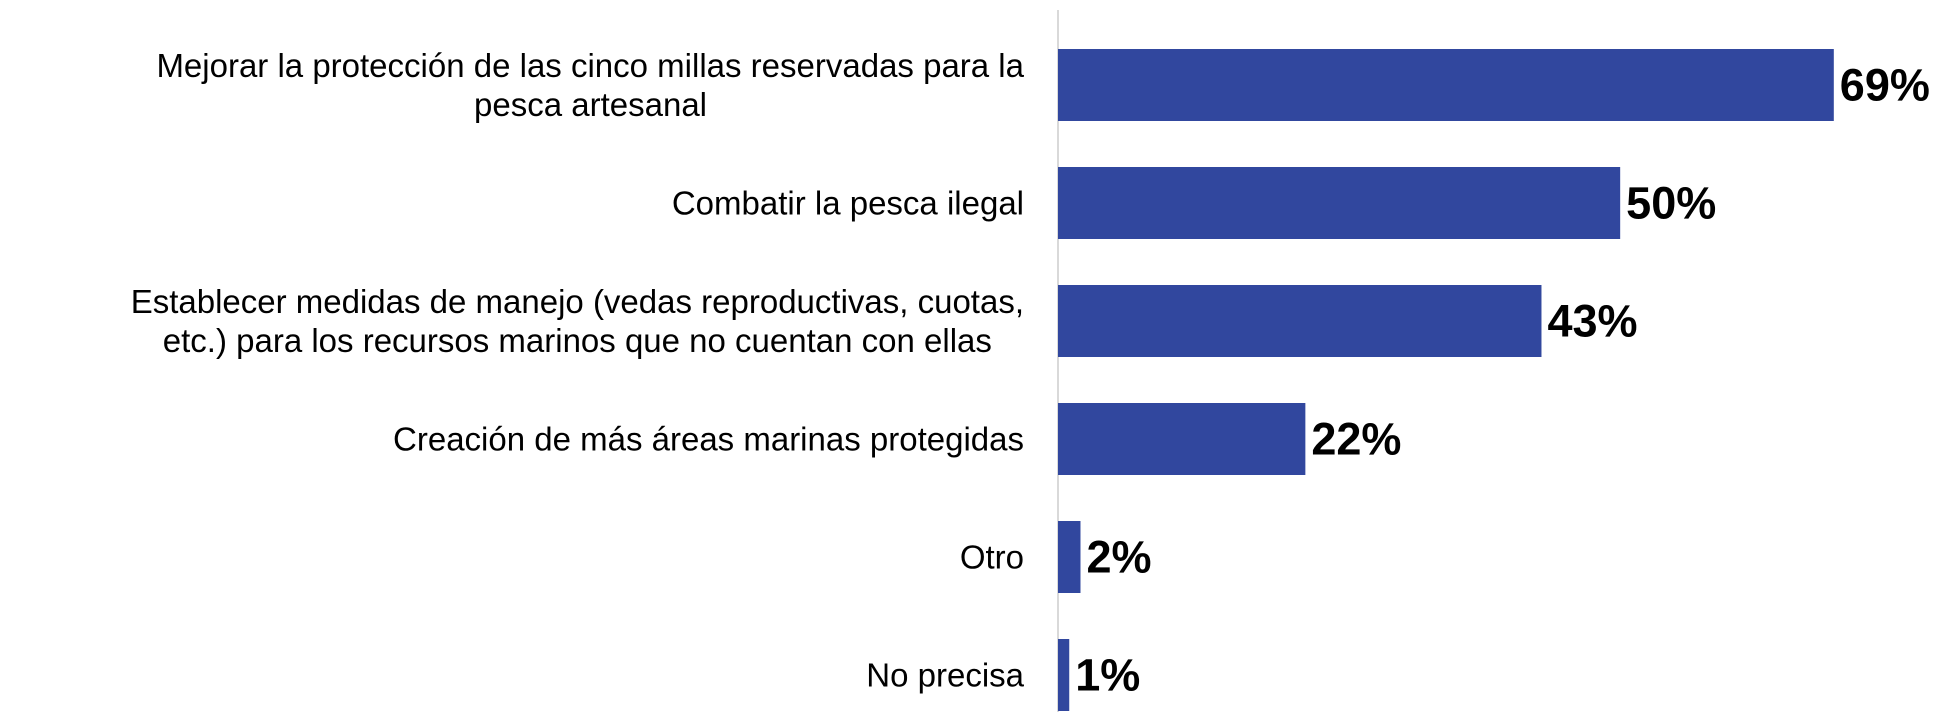 The image size is (1958, 712). I want to click on data-label: 43%, so click(1592, 321).